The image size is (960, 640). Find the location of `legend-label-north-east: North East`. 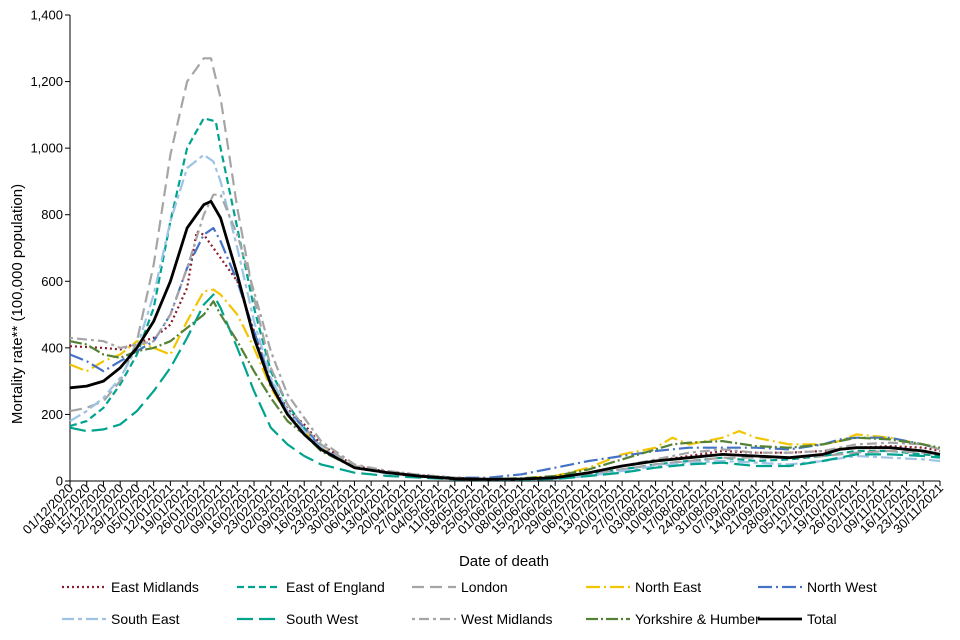

legend-label-north-east: North East is located at coordinates (668, 587).